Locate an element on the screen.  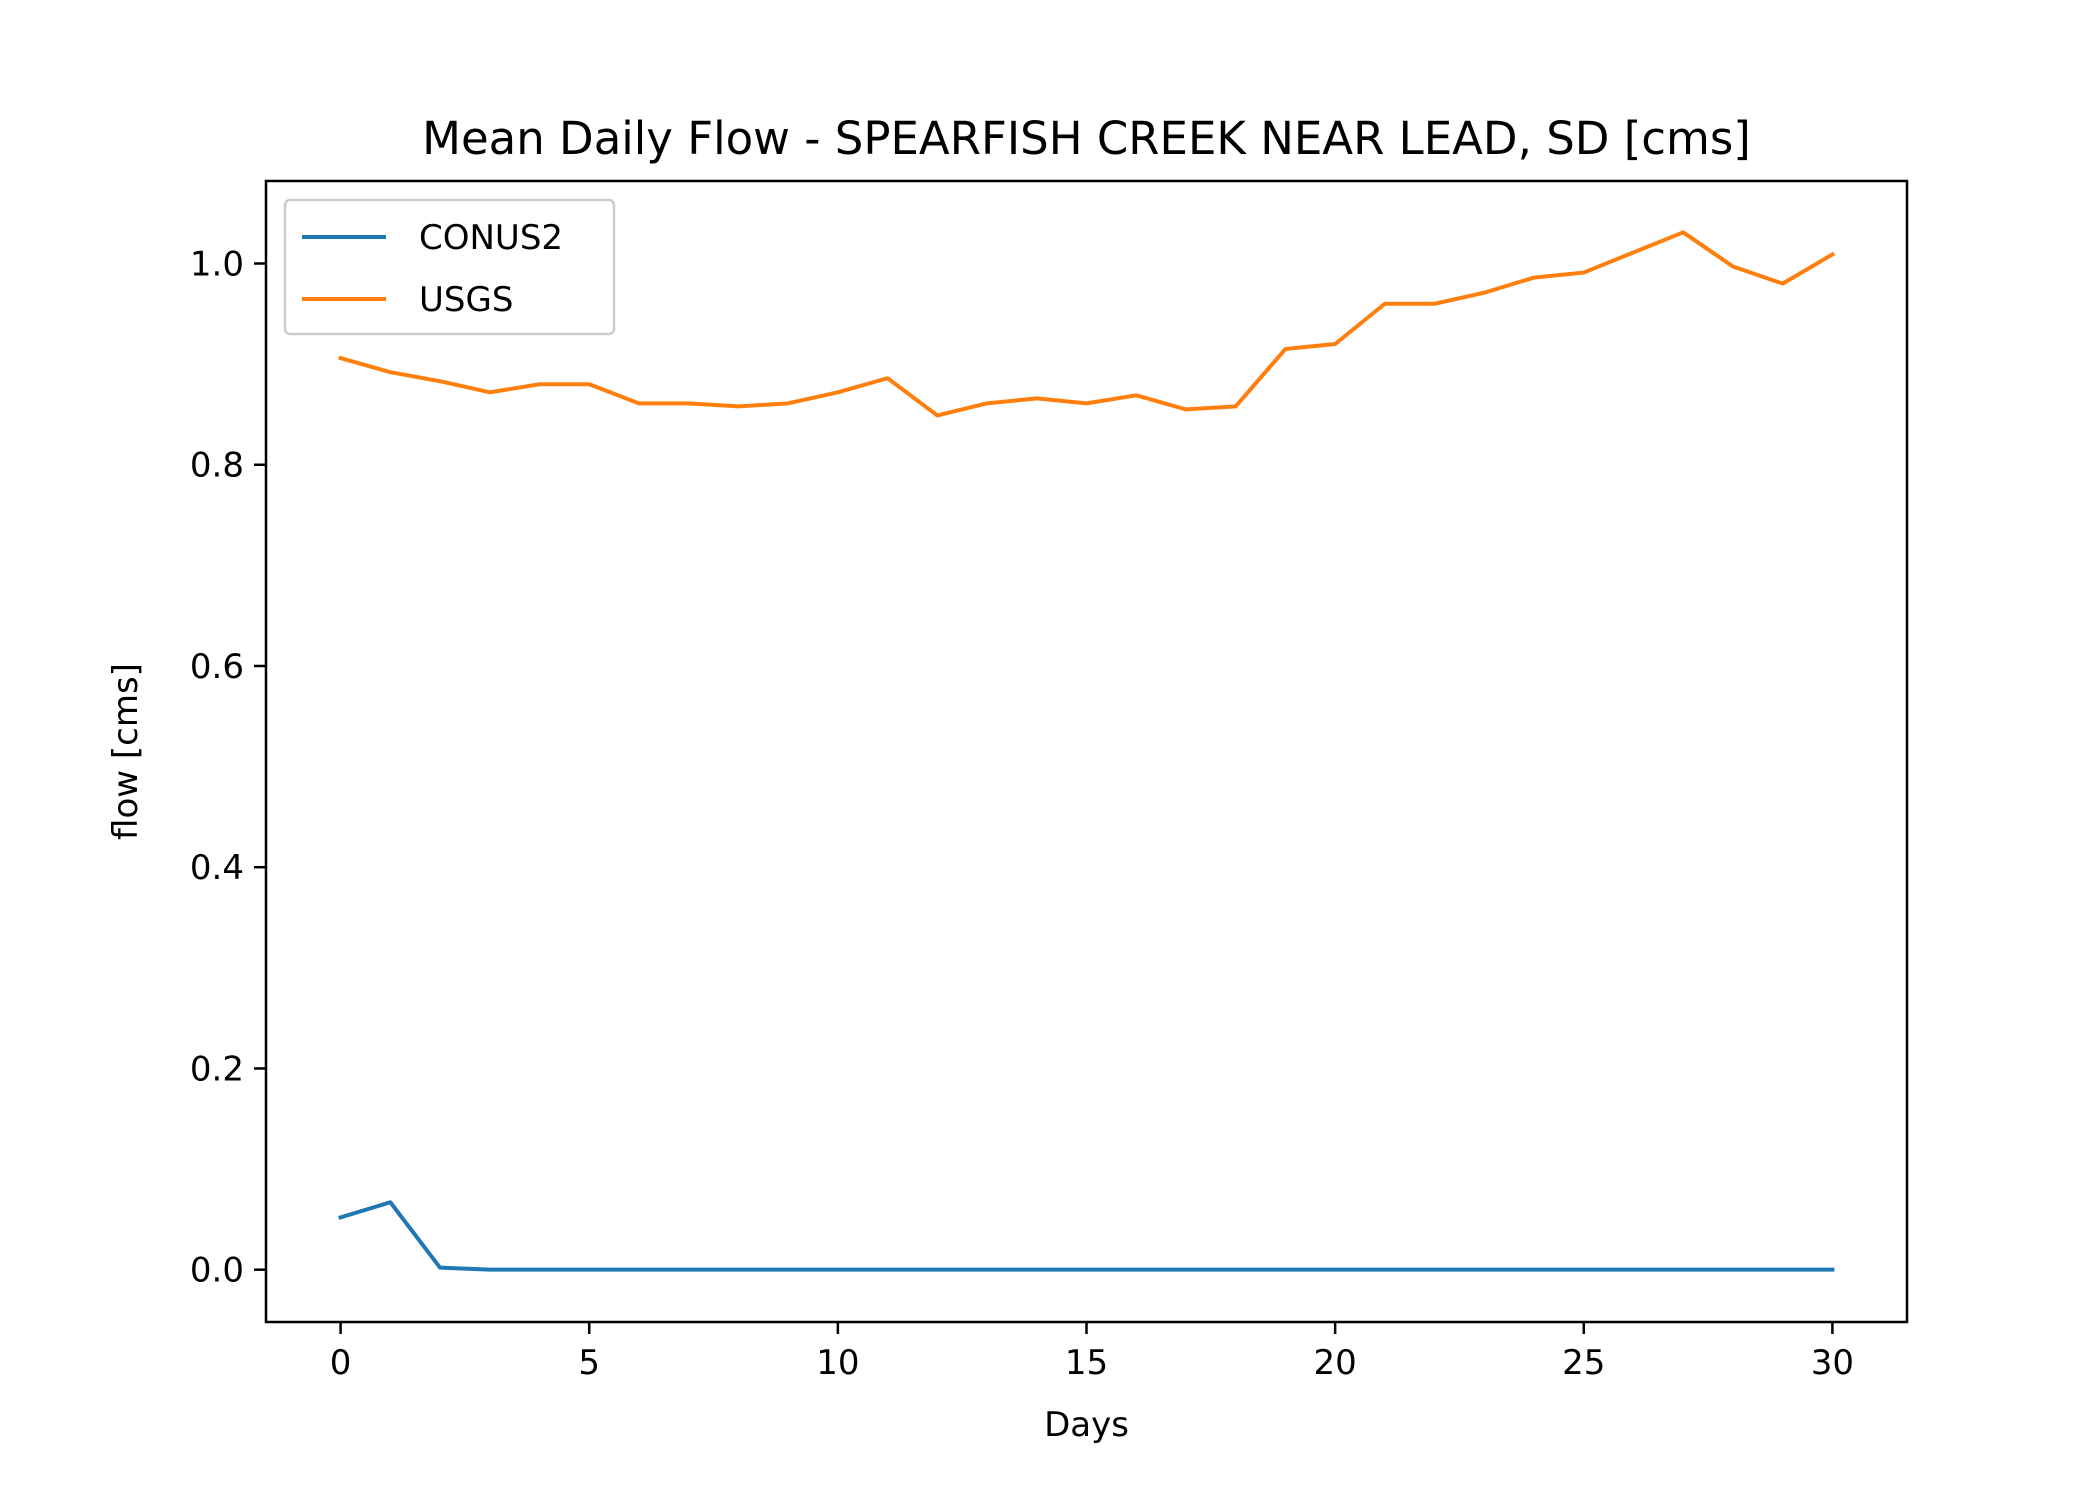
x-tick-label: 0 is located at coordinates (341, 1363).